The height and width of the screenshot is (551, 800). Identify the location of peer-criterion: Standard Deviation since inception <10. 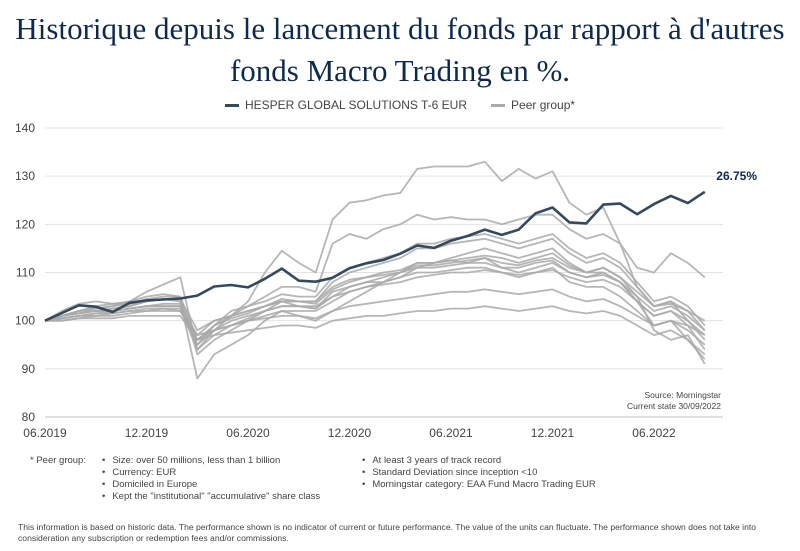
(479, 473).